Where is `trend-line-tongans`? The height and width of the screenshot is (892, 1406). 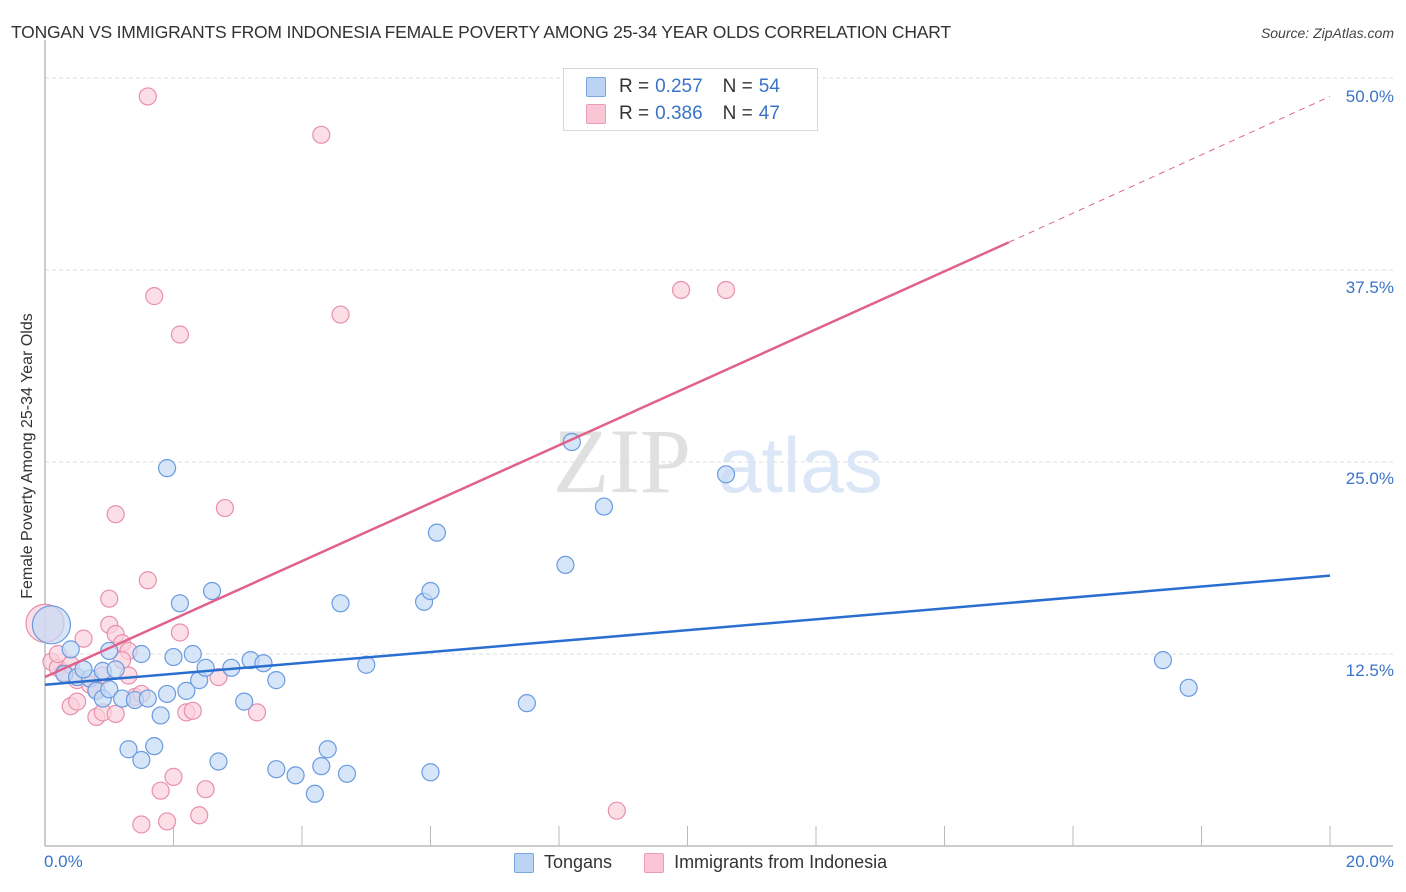
trend-line-tongans is located at coordinates (687, 630).